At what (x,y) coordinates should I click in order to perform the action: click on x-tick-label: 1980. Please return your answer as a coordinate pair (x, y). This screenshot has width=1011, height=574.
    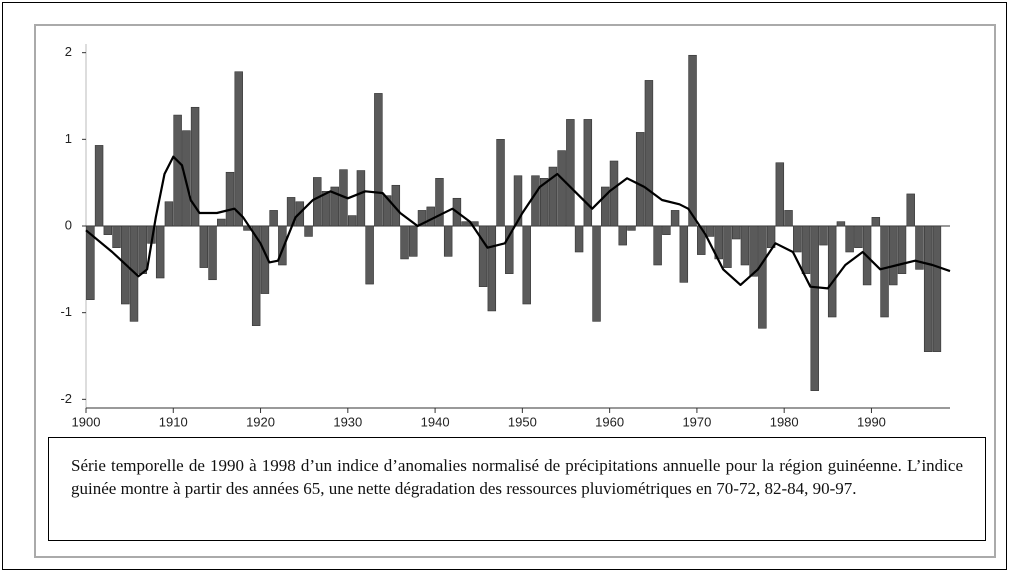
    Looking at the image, I should click on (784, 421).